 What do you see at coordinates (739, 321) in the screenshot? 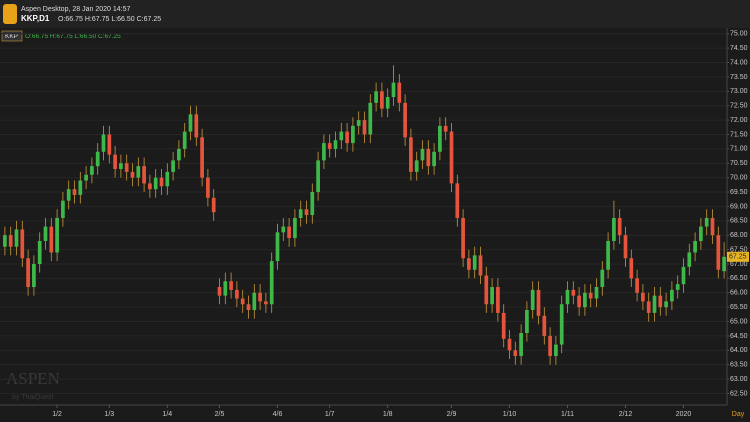
I see `y-tick-label: 65.00` at bounding box center [739, 321].